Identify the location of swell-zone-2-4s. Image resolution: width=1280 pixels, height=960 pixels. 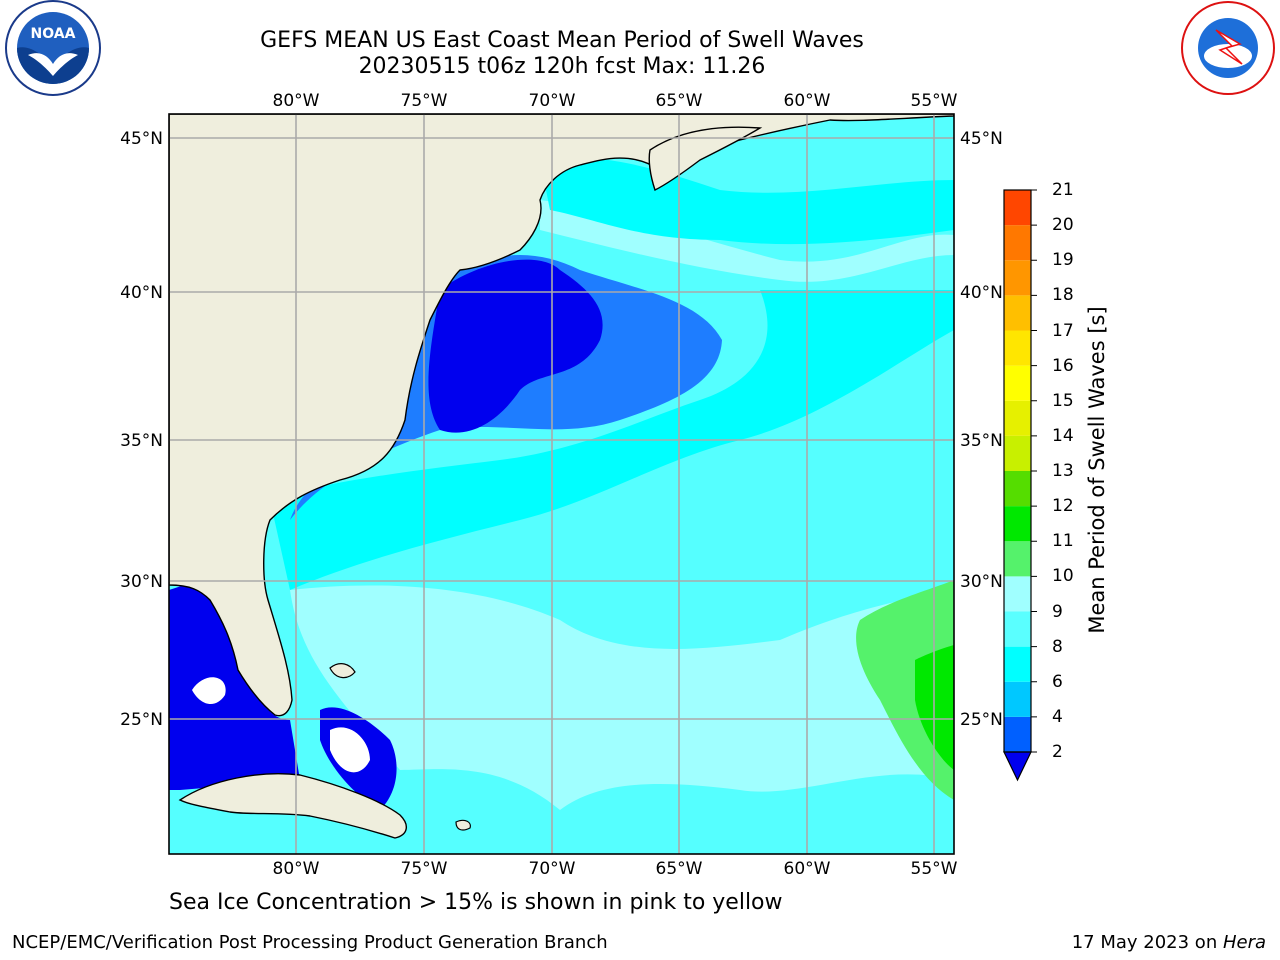
(515, 346).